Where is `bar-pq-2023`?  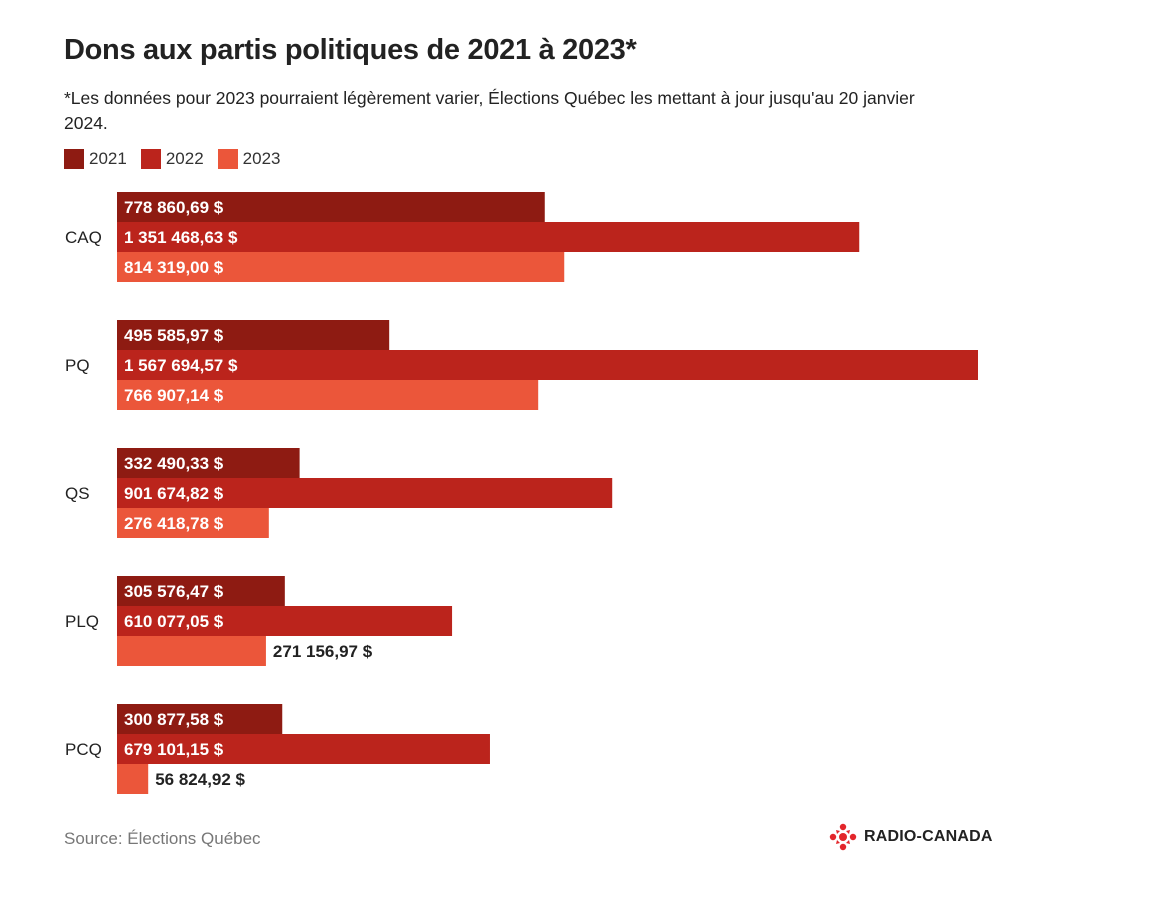
bar-pq-2023 is located at coordinates (328, 395).